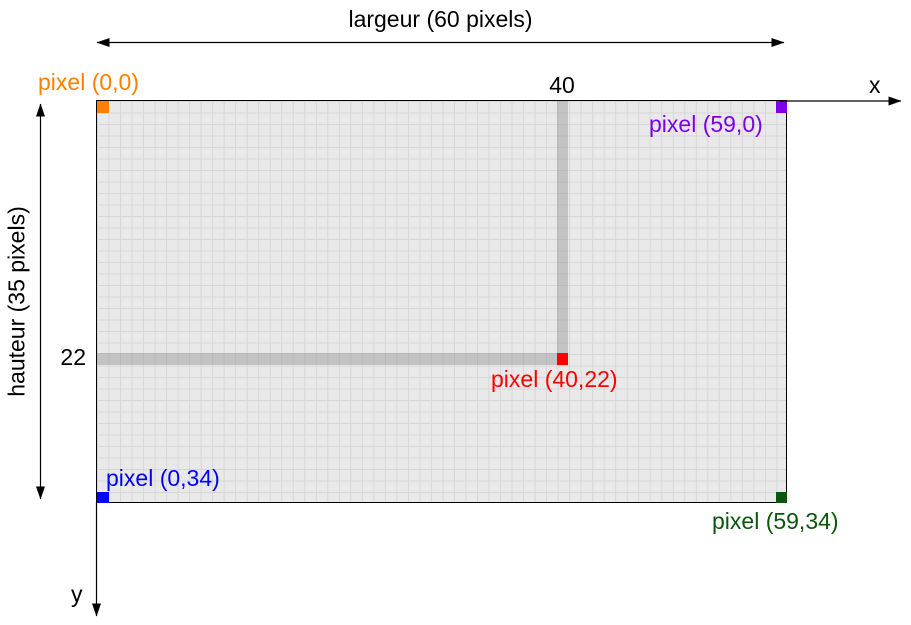 The width and height of the screenshot is (911, 625). I want to click on y-axis-label: y, so click(77, 594).